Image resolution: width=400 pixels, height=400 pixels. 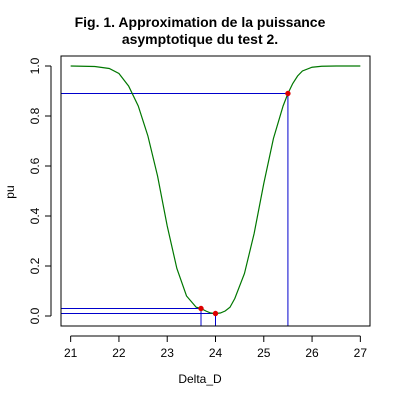 I want to click on y-tick-label: 0.4, so click(x=35, y=215).